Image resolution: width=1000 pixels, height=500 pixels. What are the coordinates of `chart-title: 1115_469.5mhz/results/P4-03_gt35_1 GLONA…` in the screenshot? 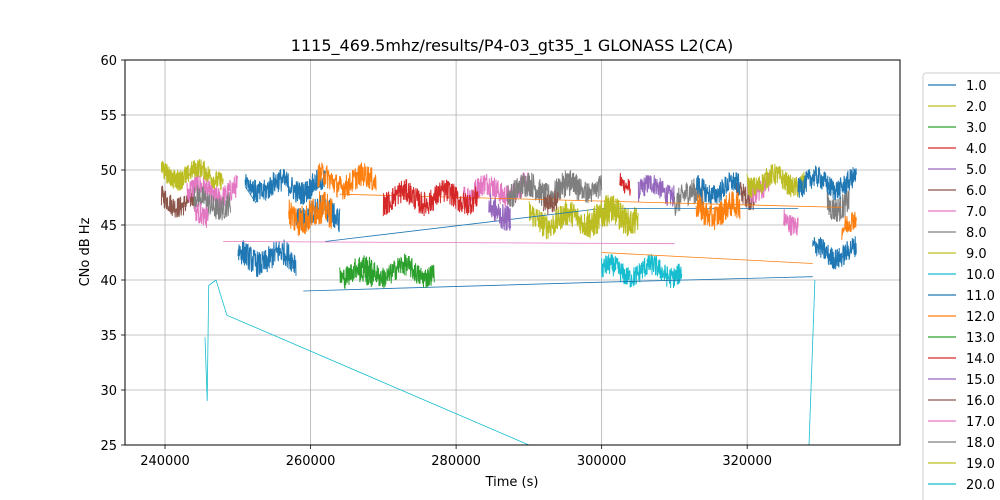 It's located at (512, 46).